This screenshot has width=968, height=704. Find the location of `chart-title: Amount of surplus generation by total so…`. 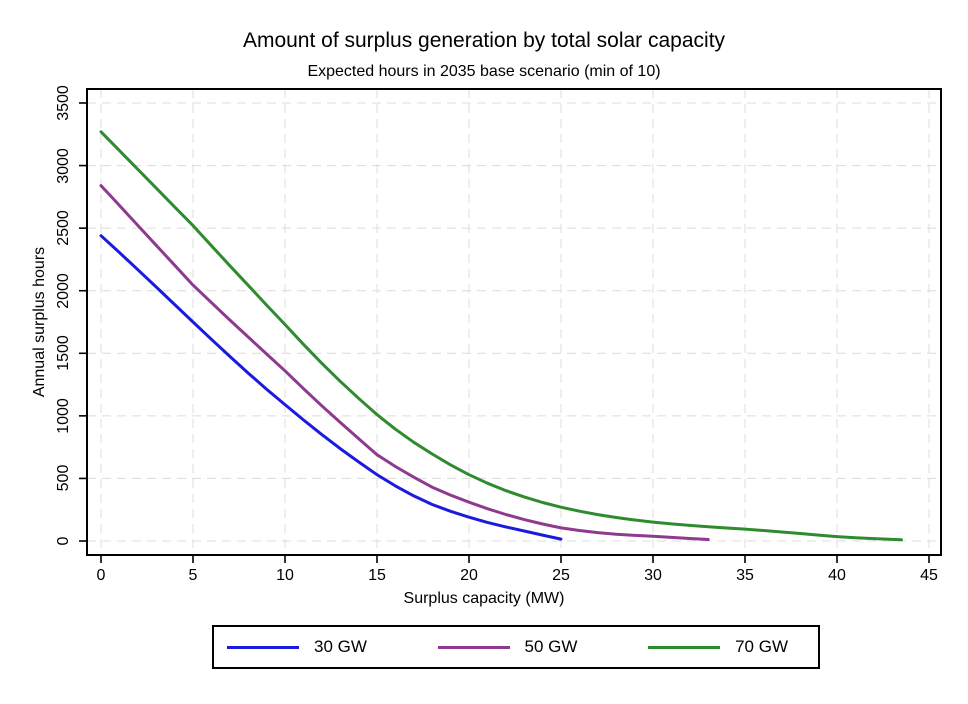

chart-title: Amount of surplus generation by total so… is located at coordinates (484, 40).